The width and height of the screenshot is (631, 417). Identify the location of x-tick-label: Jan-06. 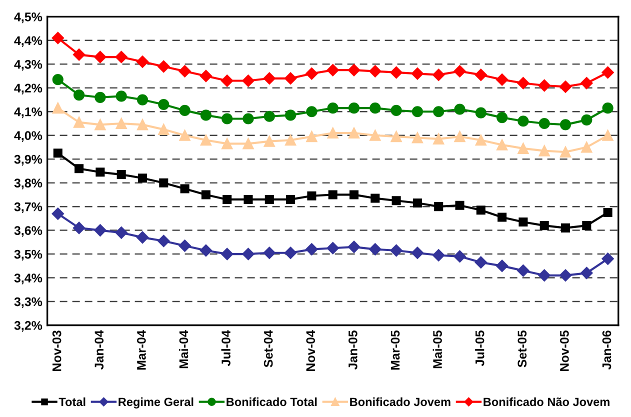
(607, 350).